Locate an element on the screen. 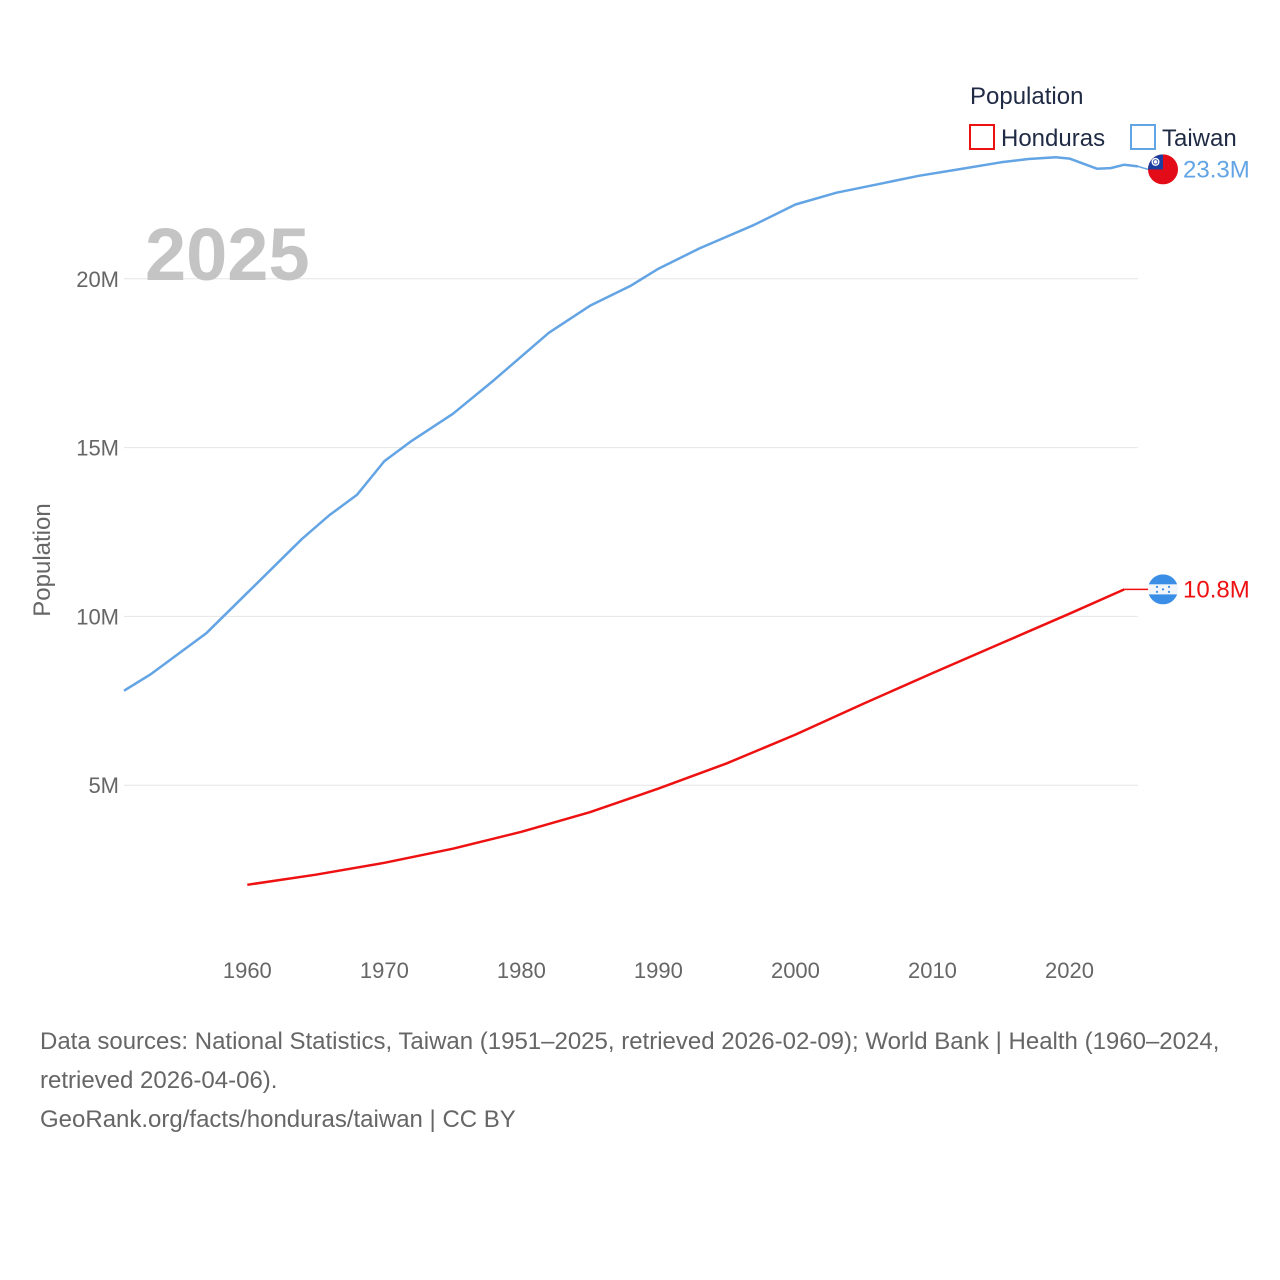 This screenshot has width=1280, height=1280. x-tick-label: 1980 is located at coordinates (521, 970).